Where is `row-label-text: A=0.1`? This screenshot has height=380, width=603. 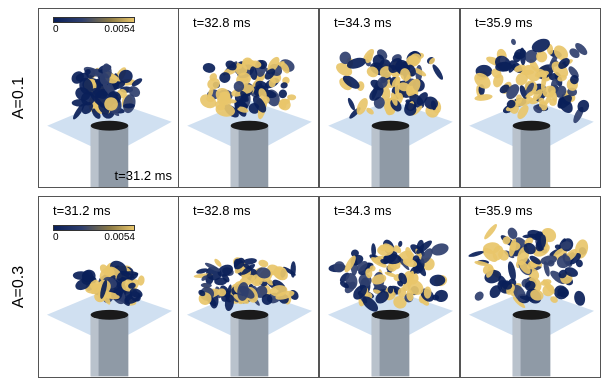
row-label-text: A=0.1 is located at coordinates (19, 98).